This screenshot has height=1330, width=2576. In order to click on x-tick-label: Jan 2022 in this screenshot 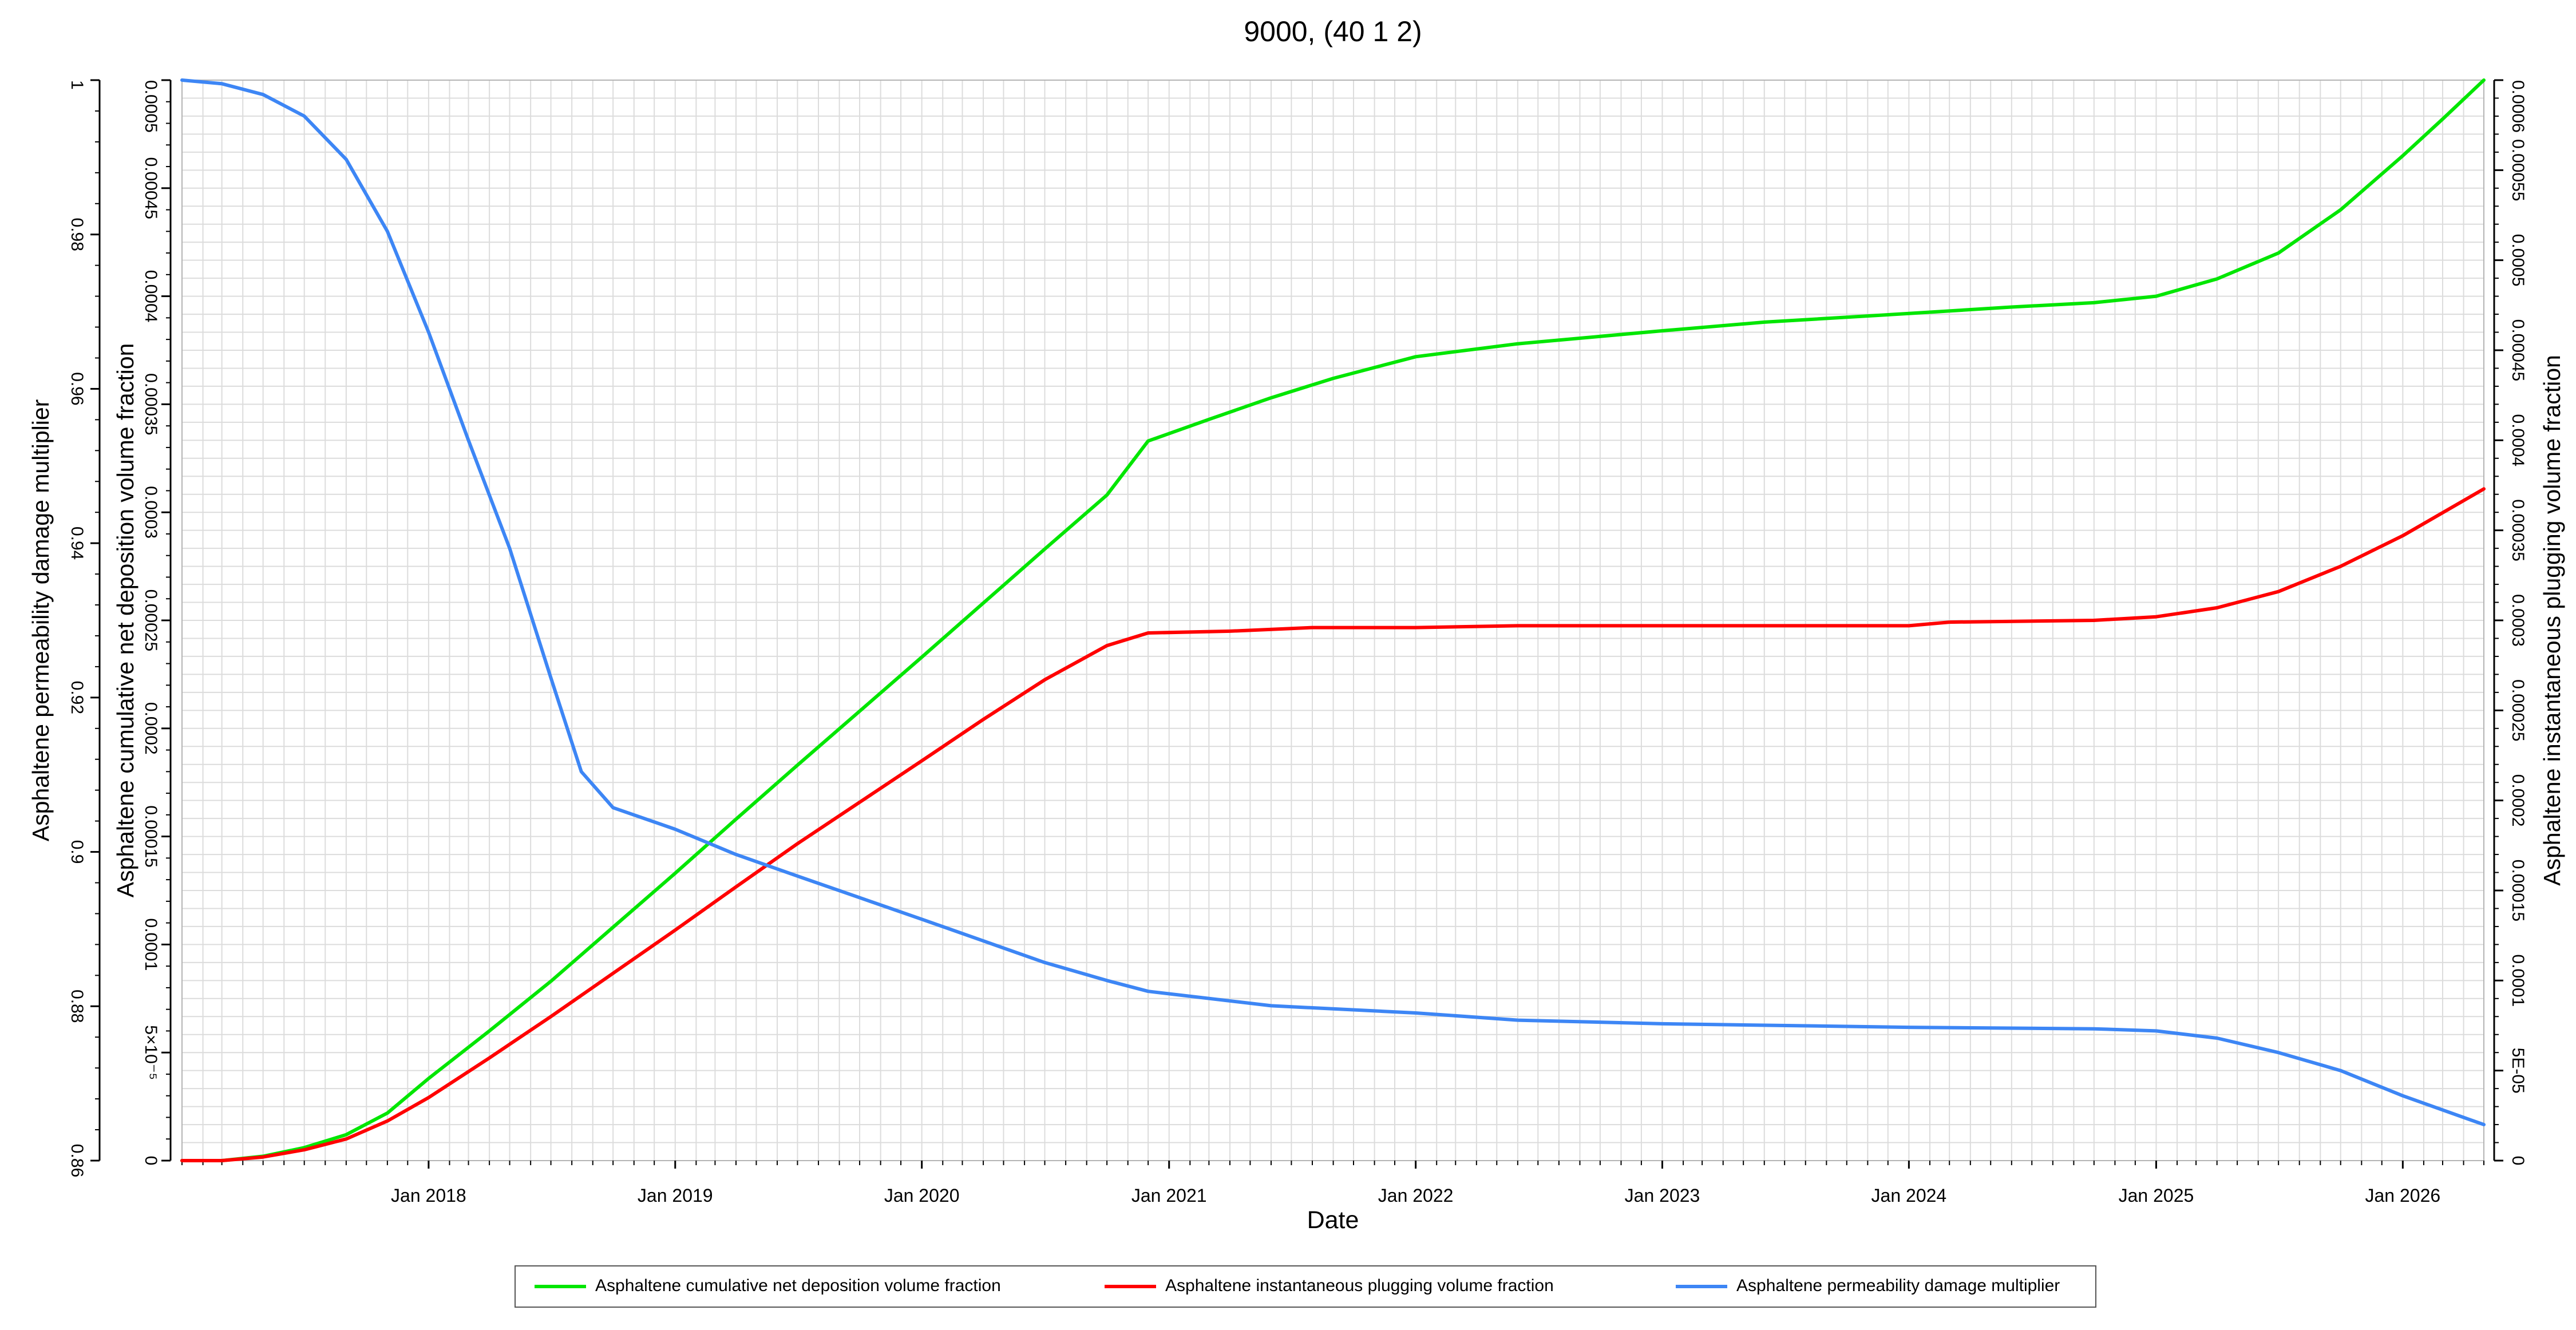, I will do `click(1416, 1196)`.